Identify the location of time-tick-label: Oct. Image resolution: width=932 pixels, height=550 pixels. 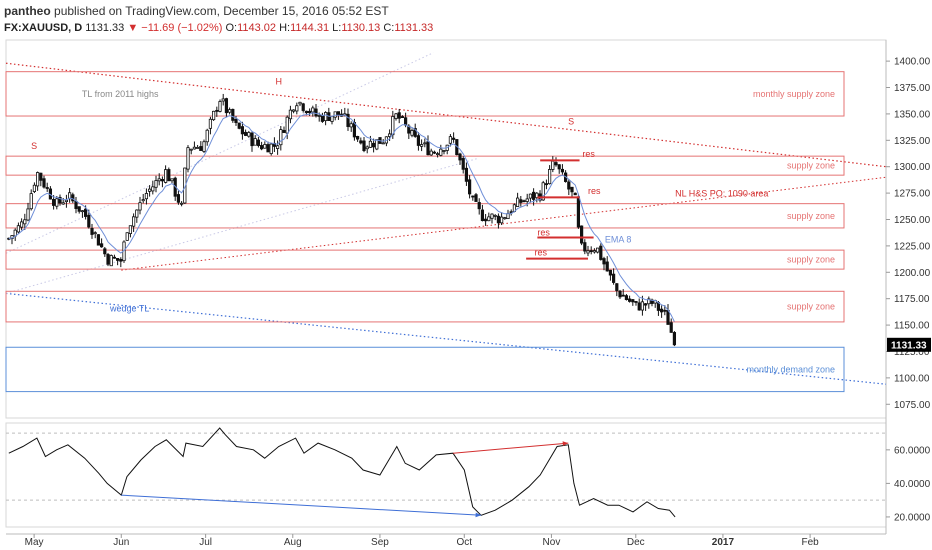
(464, 542).